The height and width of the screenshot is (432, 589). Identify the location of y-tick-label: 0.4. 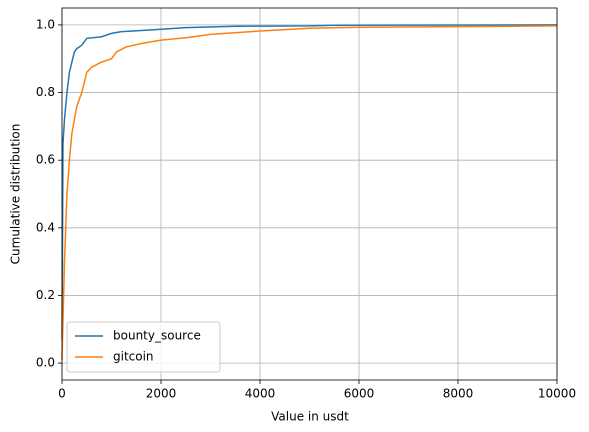
(45, 227).